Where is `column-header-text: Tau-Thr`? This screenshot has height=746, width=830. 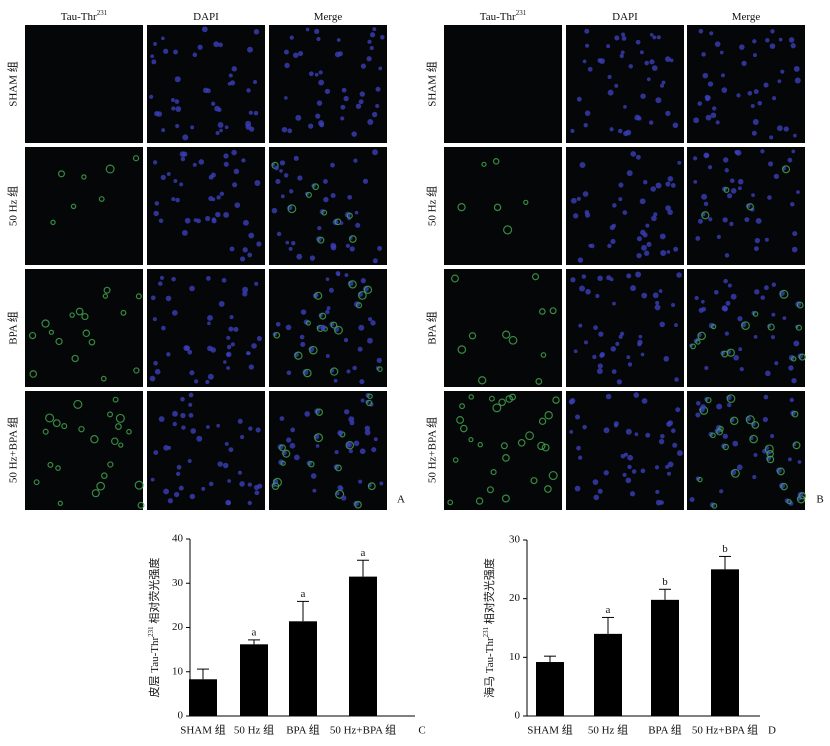 column-header-text: Tau-Thr is located at coordinates (79, 17).